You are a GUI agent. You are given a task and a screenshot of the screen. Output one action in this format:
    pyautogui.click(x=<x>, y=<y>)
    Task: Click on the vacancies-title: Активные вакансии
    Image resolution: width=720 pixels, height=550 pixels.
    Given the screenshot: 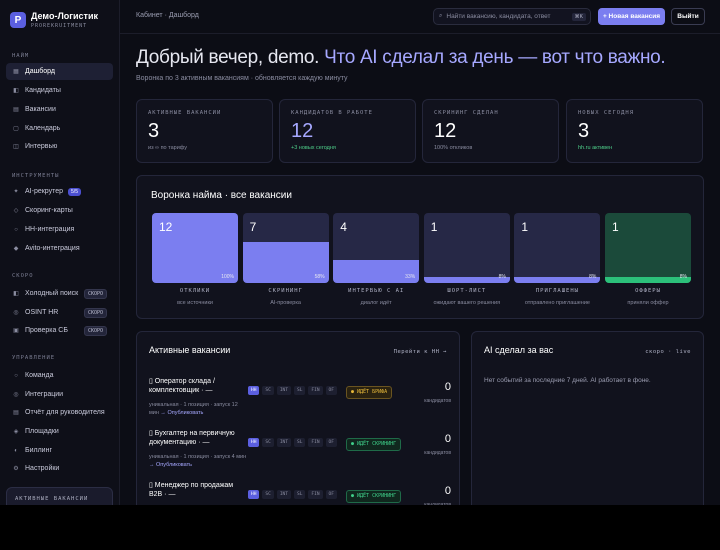 What is the action you would take?
    pyautogui.click(x=190, y=350)
    